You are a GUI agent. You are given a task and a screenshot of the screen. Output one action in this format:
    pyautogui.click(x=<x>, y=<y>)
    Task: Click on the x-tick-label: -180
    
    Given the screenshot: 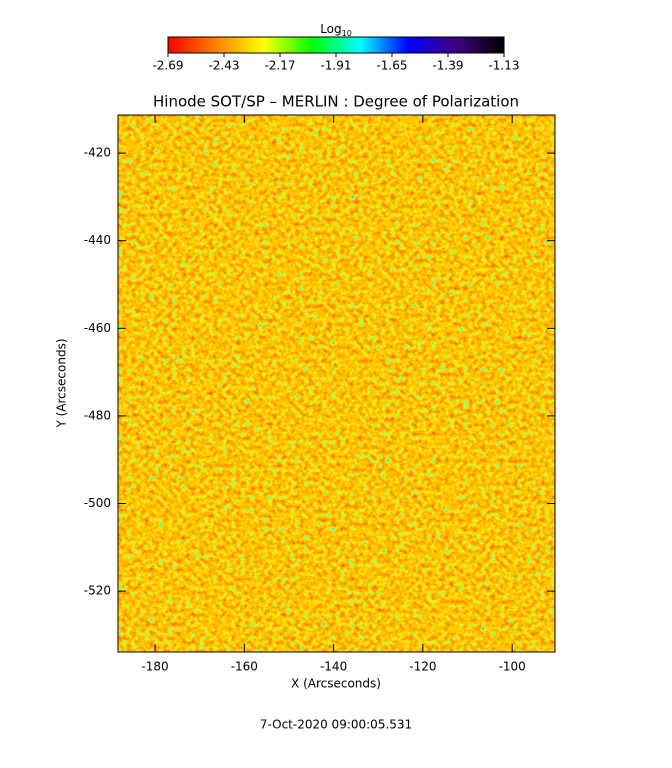 What is the action you would take?
    pyautogui.click(x=154, y=667)
    